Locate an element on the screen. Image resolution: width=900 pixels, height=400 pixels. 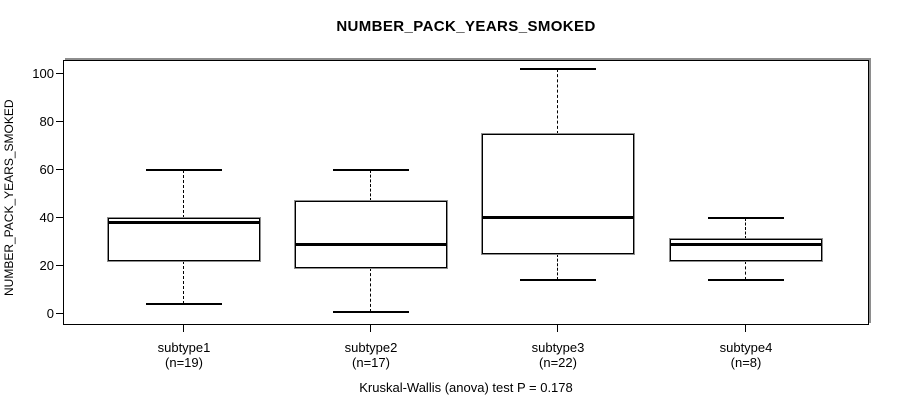
y-axis-tick-label: 40 is located at coordinates (46, 217).